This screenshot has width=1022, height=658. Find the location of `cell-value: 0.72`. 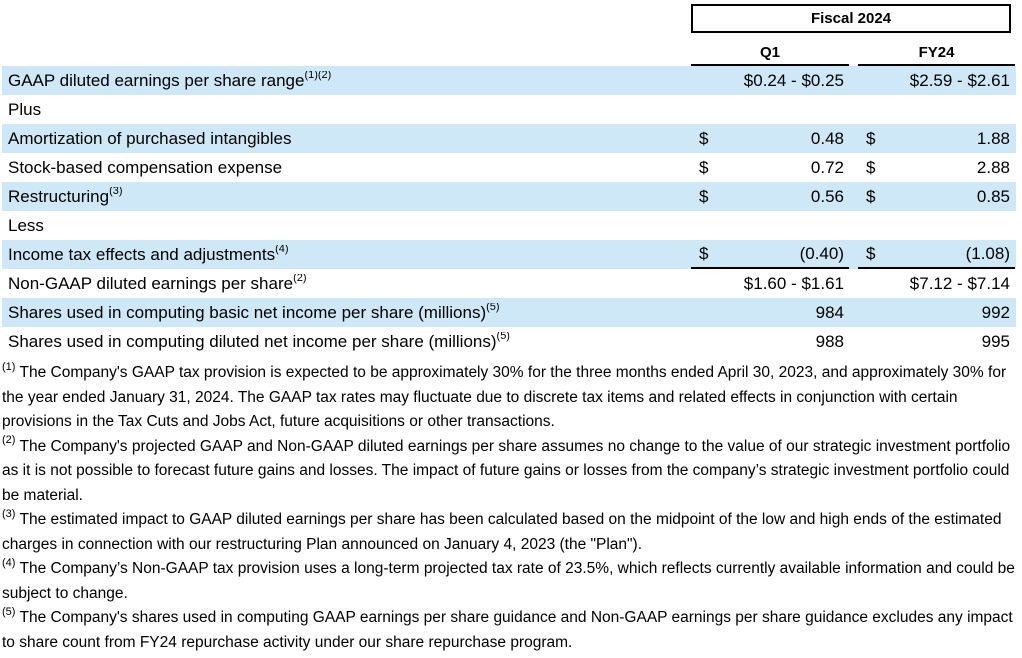

cell-value: 0.72 is located at coordinates (827, 167).